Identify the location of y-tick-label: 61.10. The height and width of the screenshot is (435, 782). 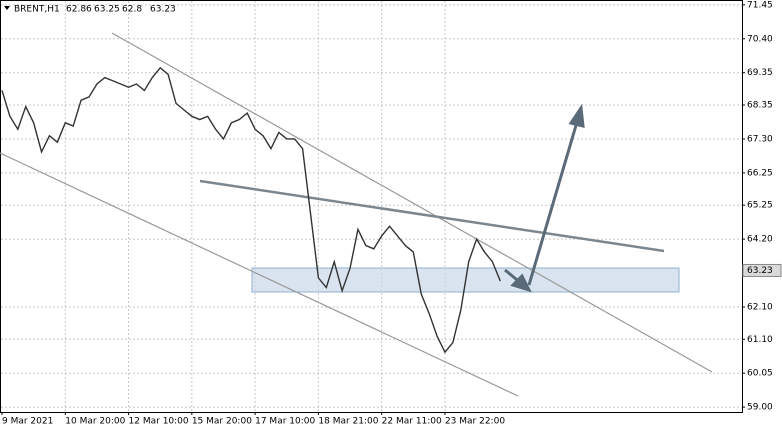
(760, 340).